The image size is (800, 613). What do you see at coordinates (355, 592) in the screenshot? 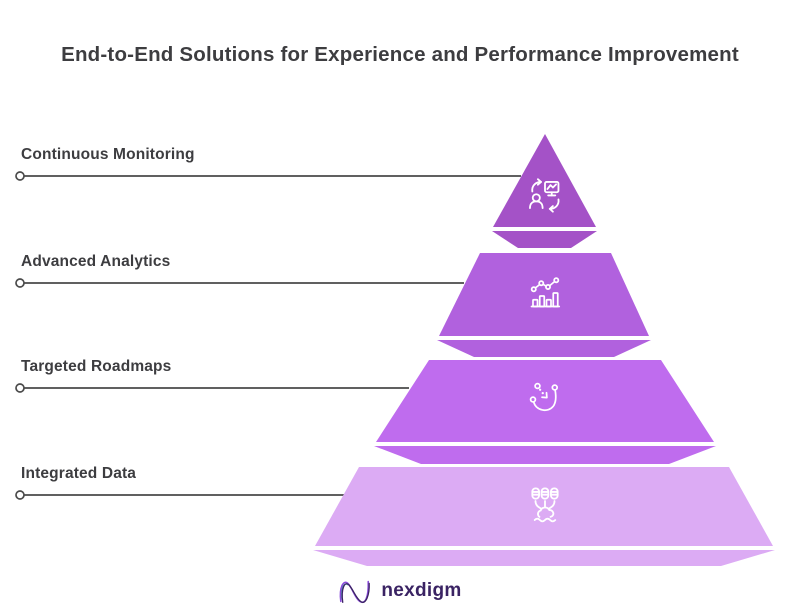
I see `nexdigm-logo-icon` at bounding box center [355, 592].